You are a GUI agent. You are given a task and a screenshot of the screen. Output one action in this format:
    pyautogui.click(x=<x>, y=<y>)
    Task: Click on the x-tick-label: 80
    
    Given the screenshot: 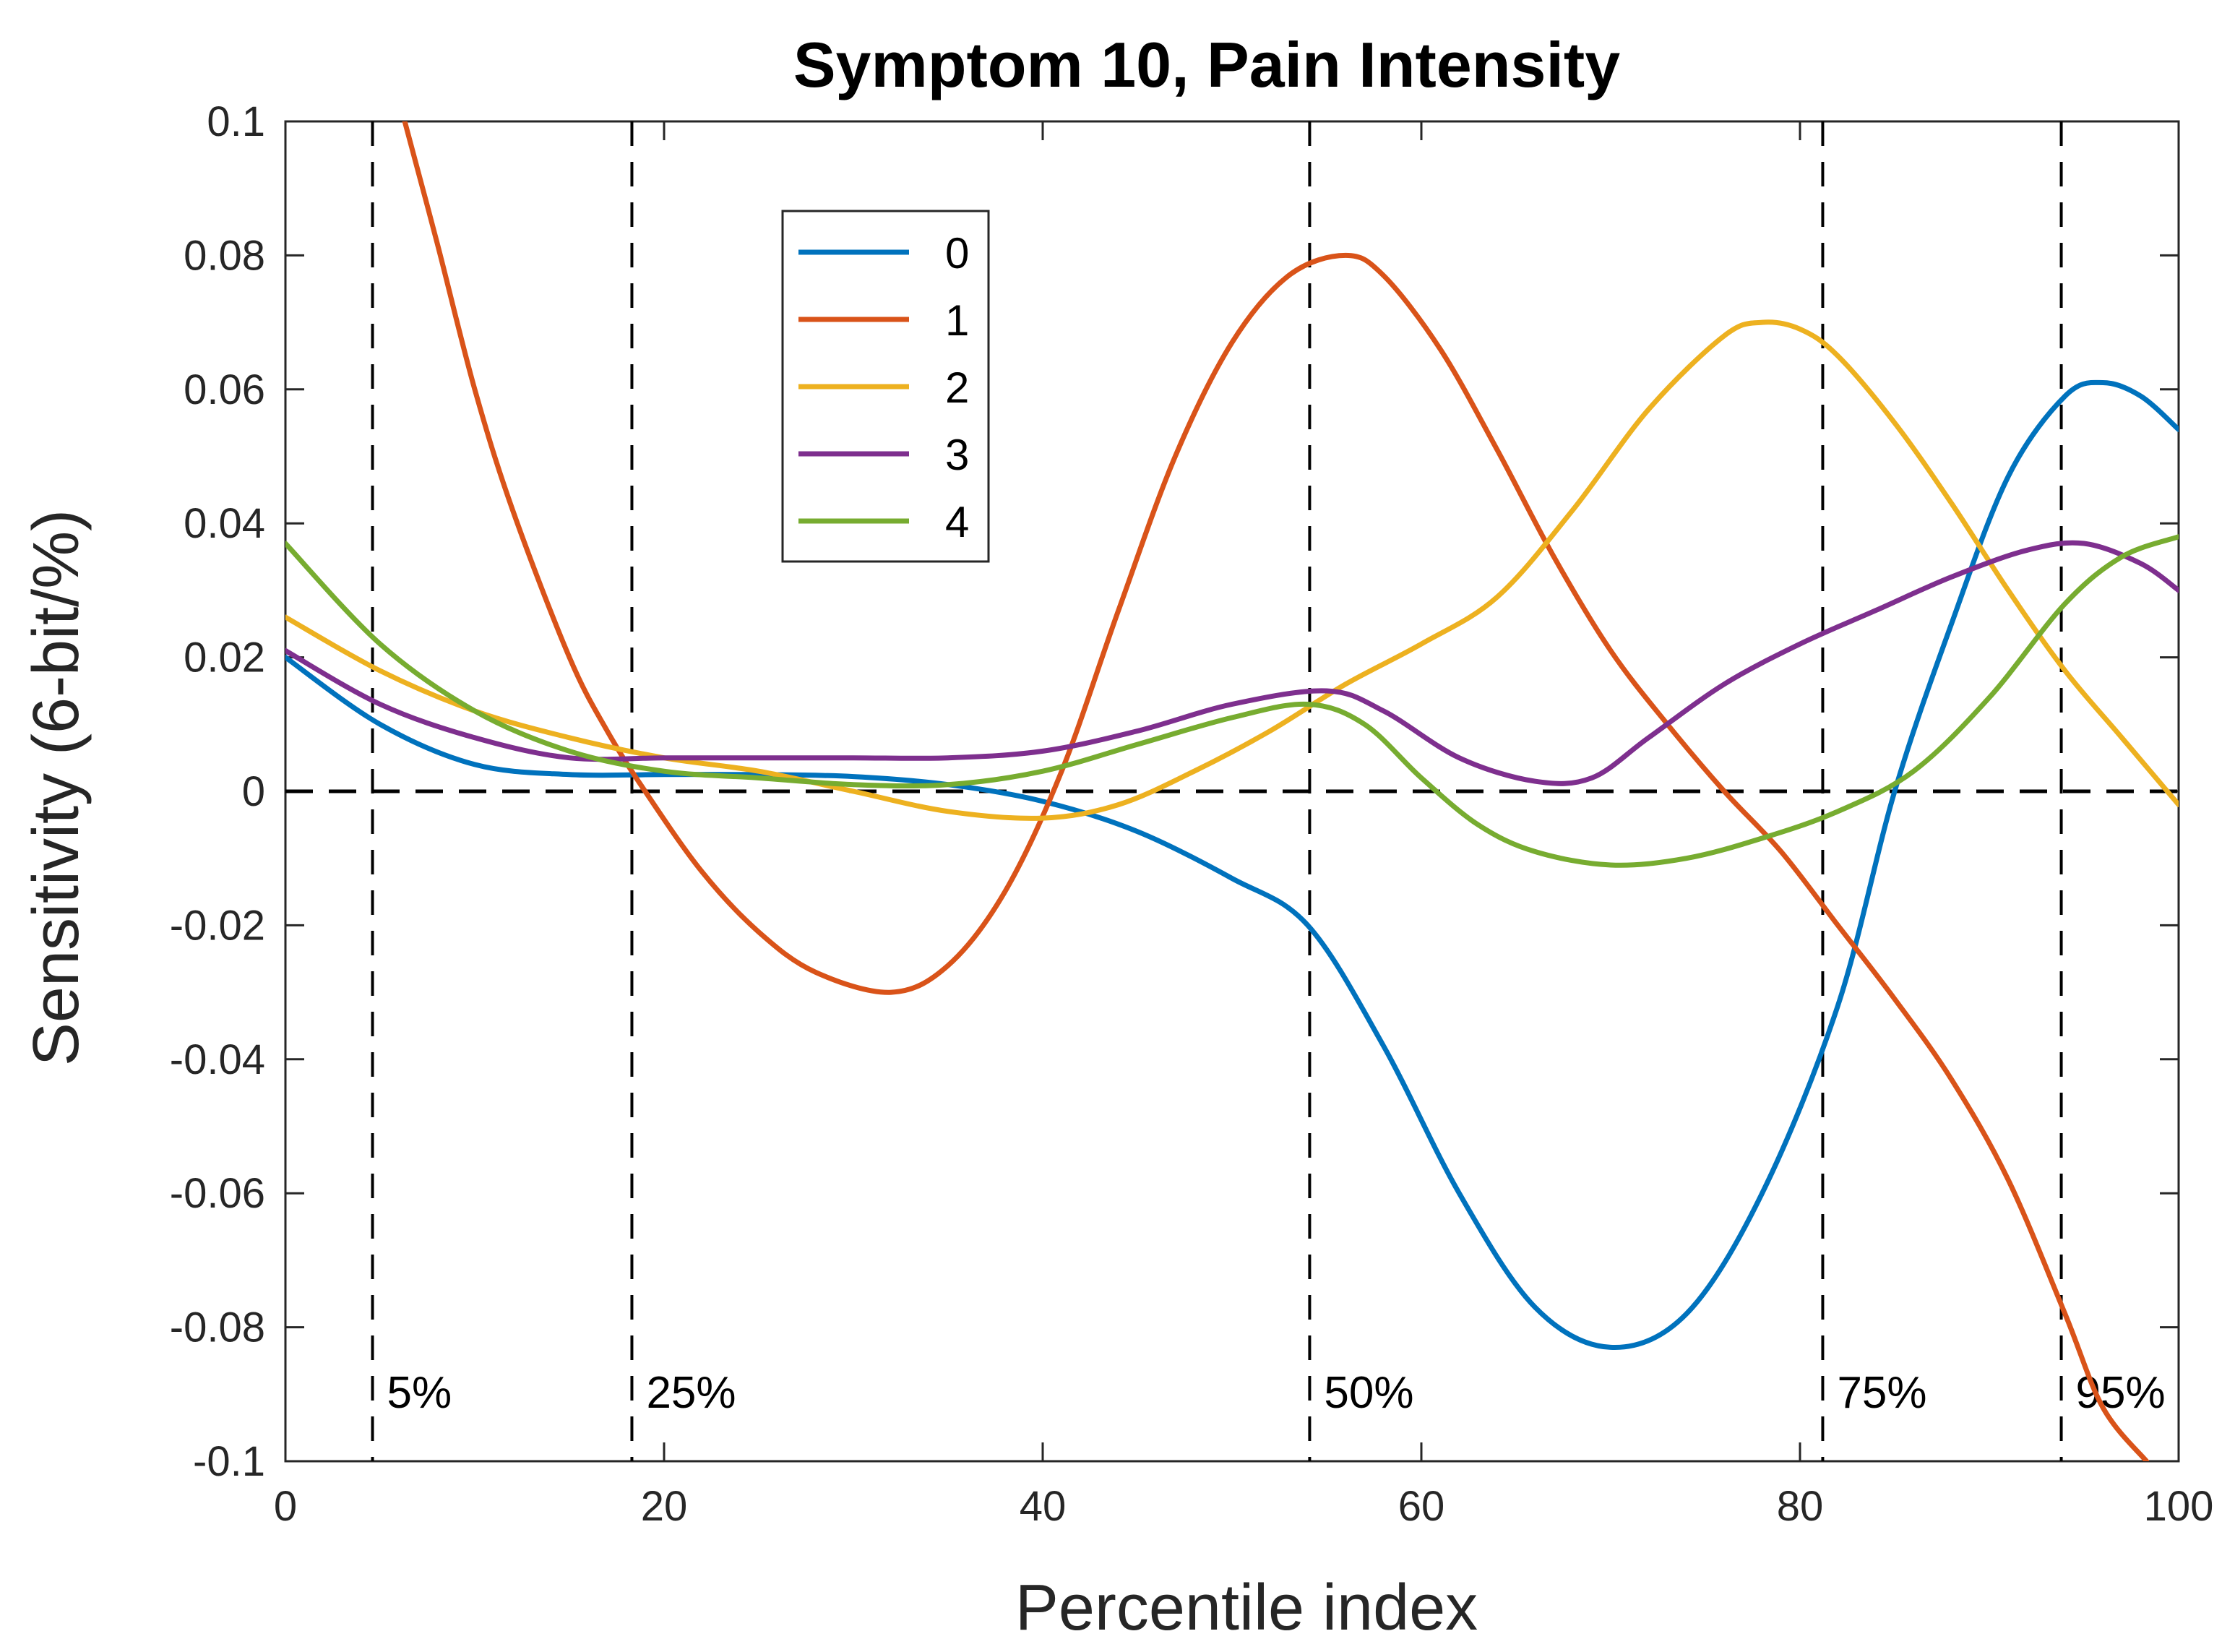 What is the action you would take?
    pyautogui.click(x=1800, y=1506)
    